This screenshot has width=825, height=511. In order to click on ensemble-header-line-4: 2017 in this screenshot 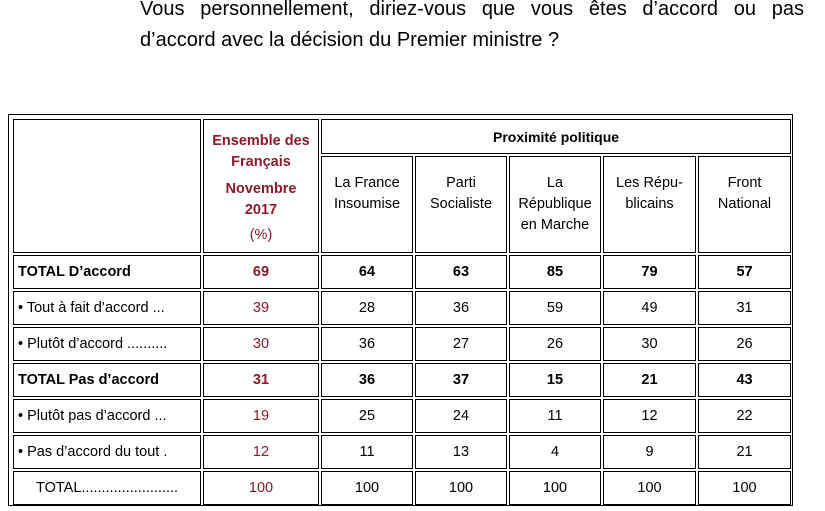, I will do `click(261, 209)`.